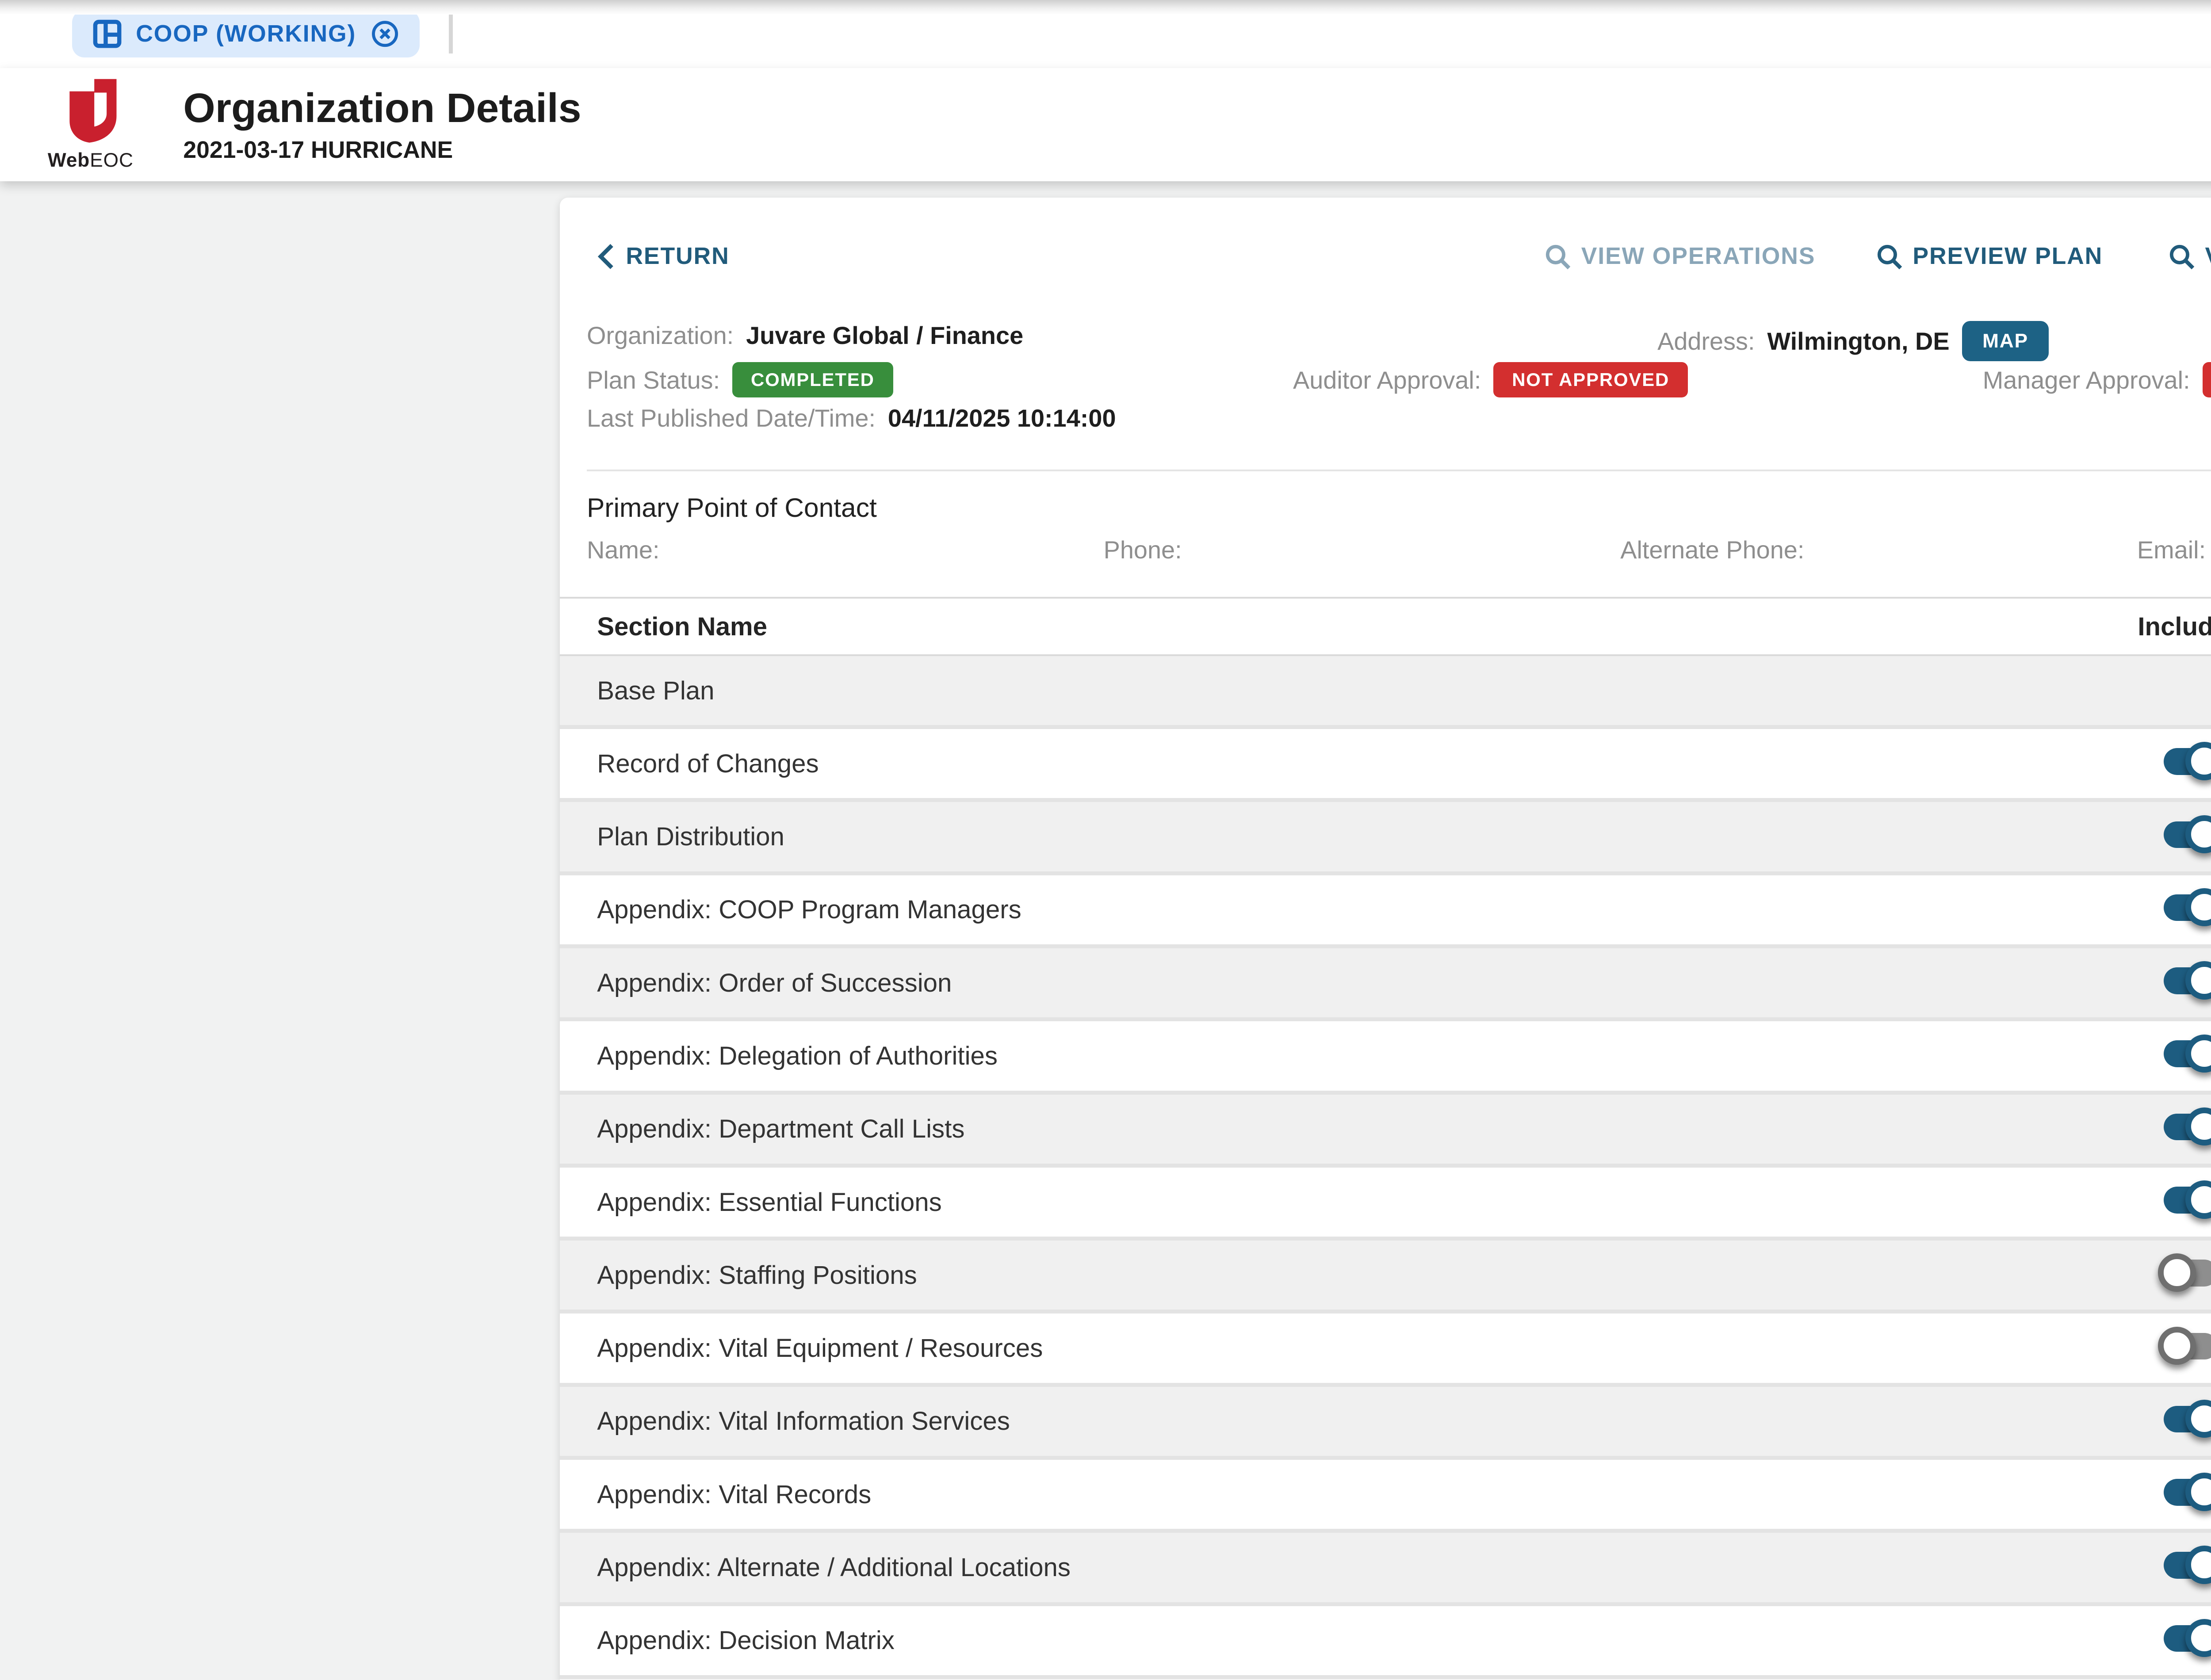 This screenshot has height=1680, width=2211. What do you see at coordinates (734, 1494) in the screenshot?
I see `section-name: Appendix: Vital Records` at bounding box center [734, 1494].